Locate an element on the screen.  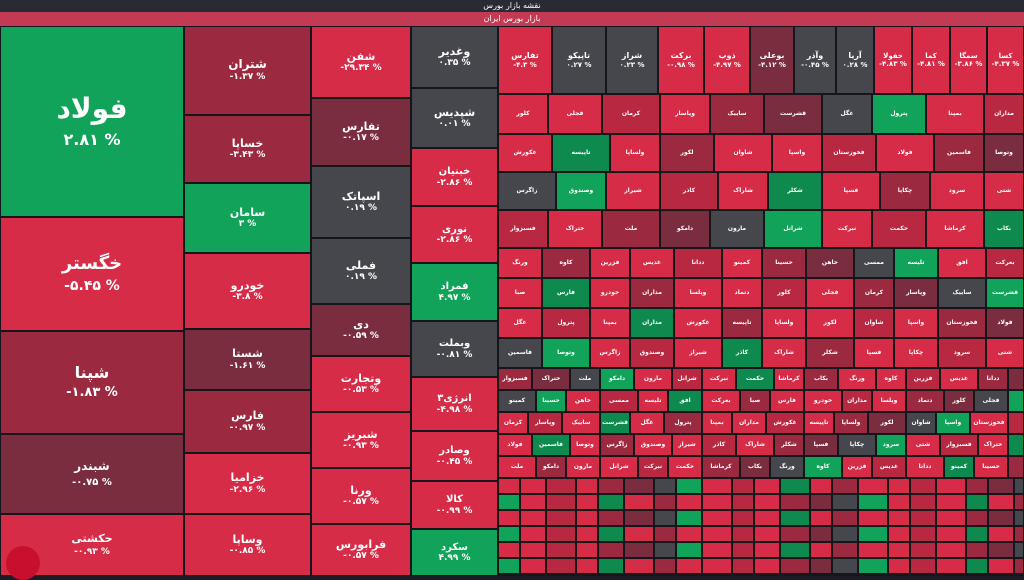
tile-small: حکمت is located at coordinates (899, 229).